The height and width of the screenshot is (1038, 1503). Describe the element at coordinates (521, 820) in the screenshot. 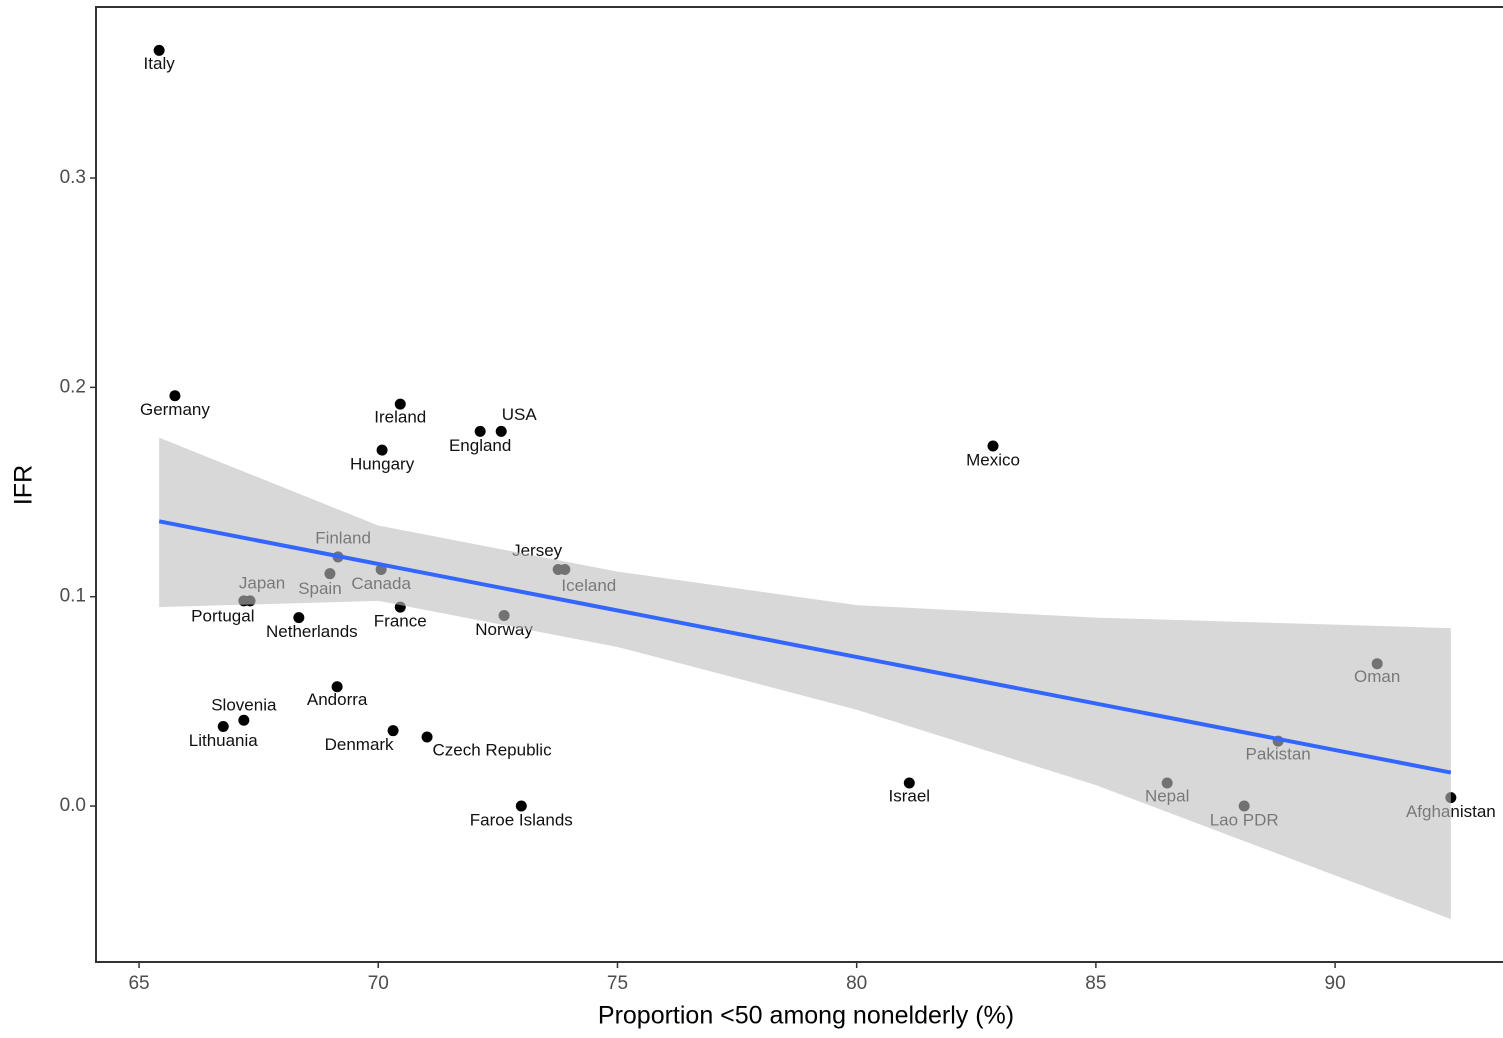

I see `point-label: Faroe Islands` at that location.